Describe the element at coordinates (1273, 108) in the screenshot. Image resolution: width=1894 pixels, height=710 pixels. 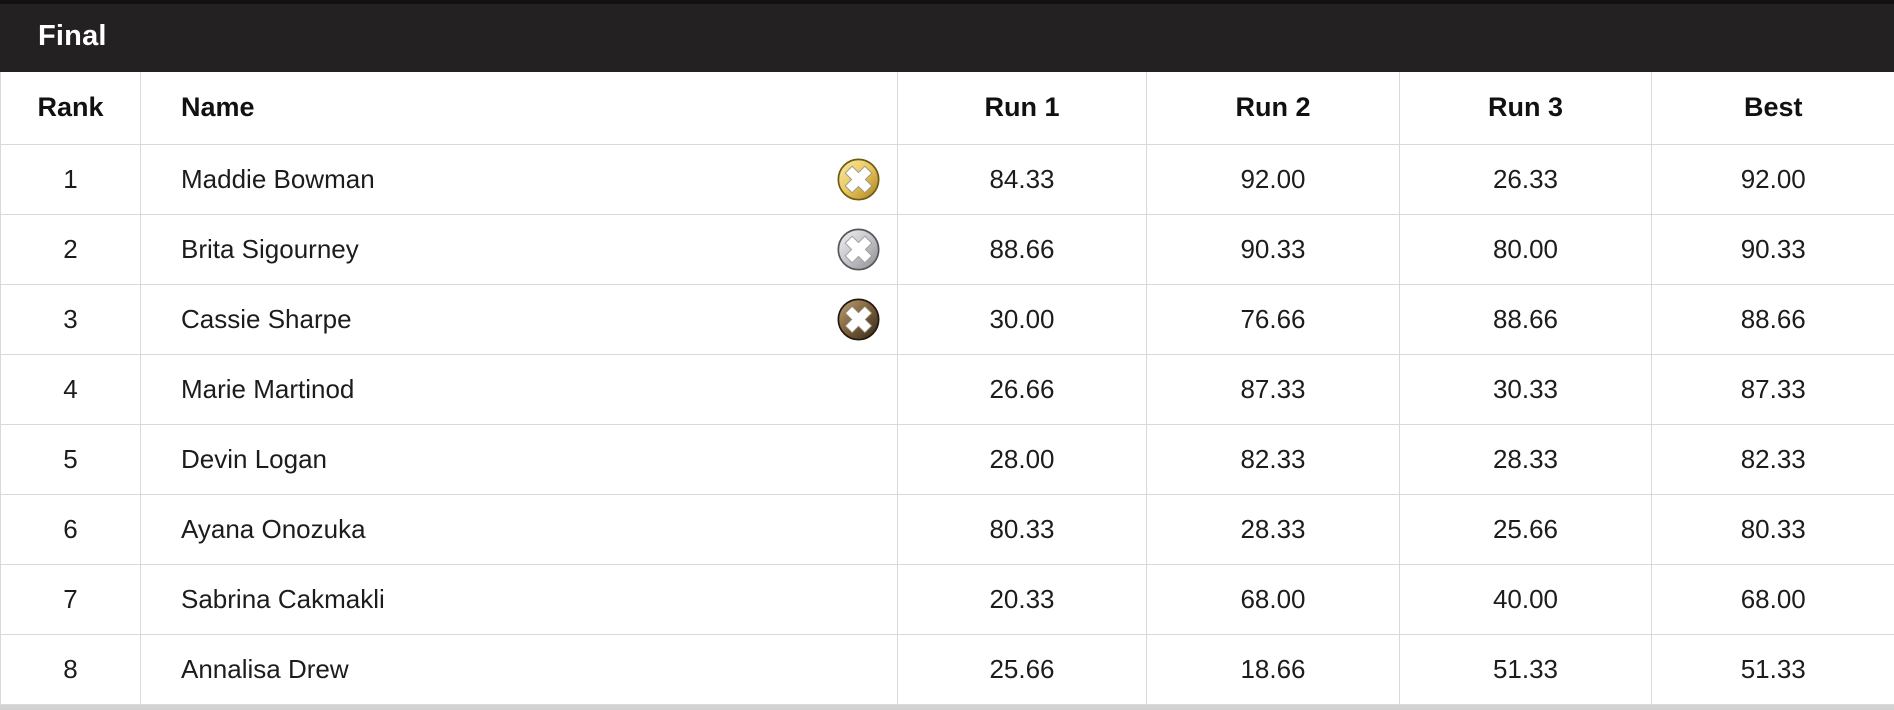
I see `col-header-run2: Run 2` at that location.